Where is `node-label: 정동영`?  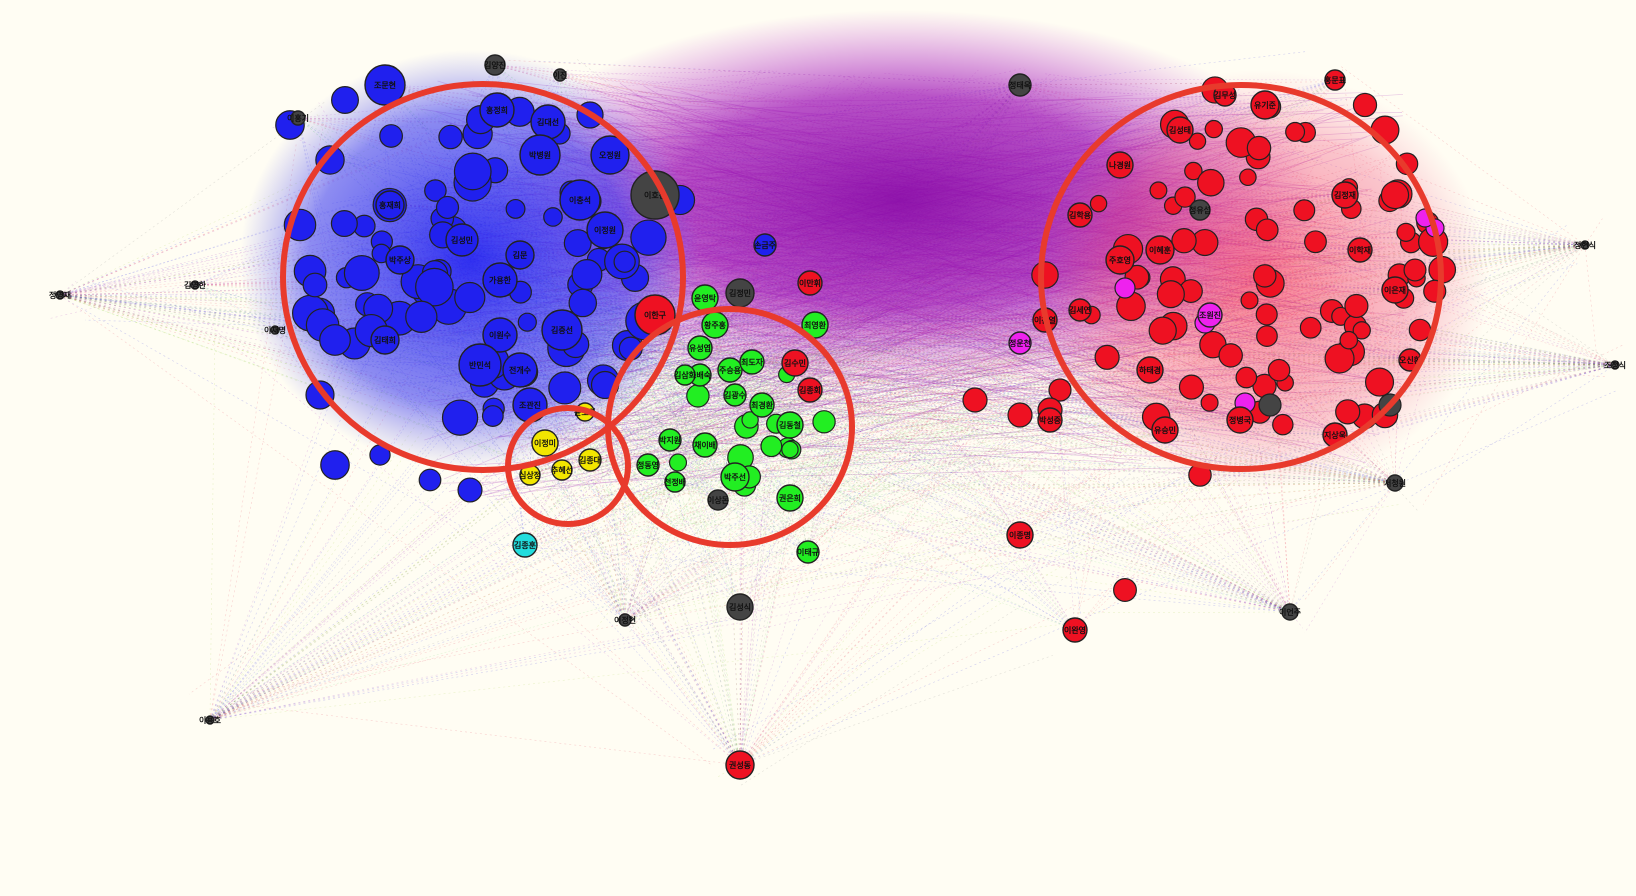
node-label: 정동영 is located at coordinates (648, 465).